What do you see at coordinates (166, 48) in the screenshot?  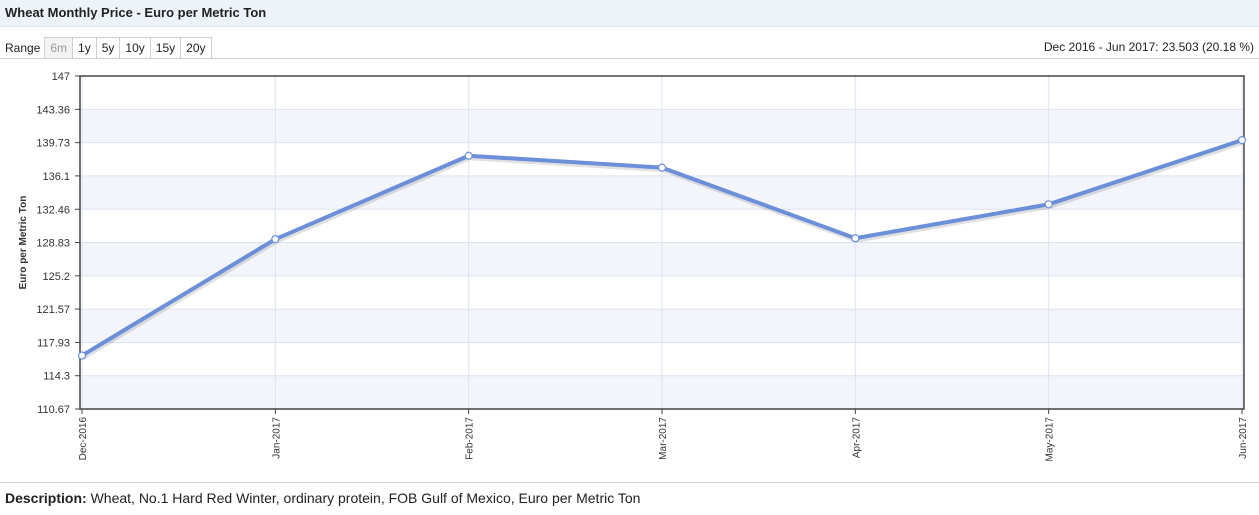 I see `range-button-15y: 15y` at bounding box center [166, 48].